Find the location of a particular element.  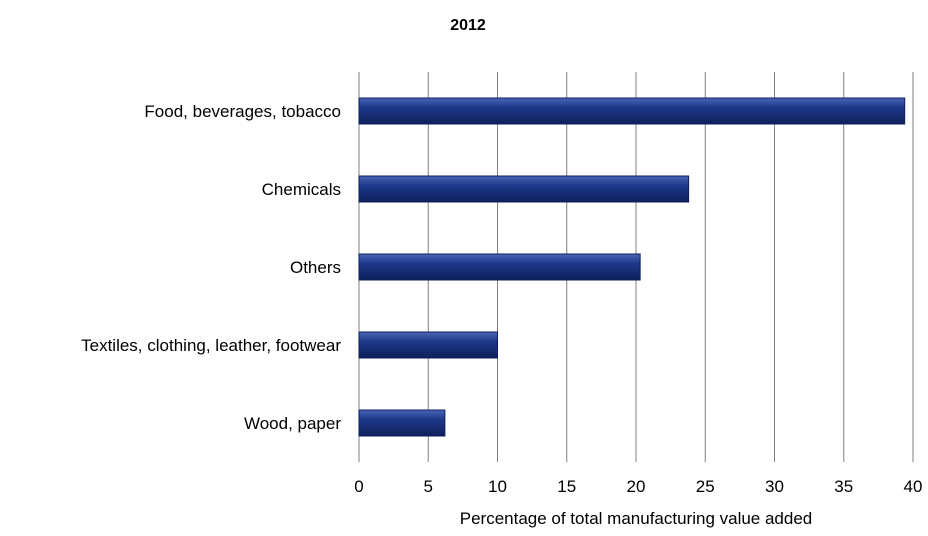

x-tick-label: 5 is located at coordinates (428, 486).